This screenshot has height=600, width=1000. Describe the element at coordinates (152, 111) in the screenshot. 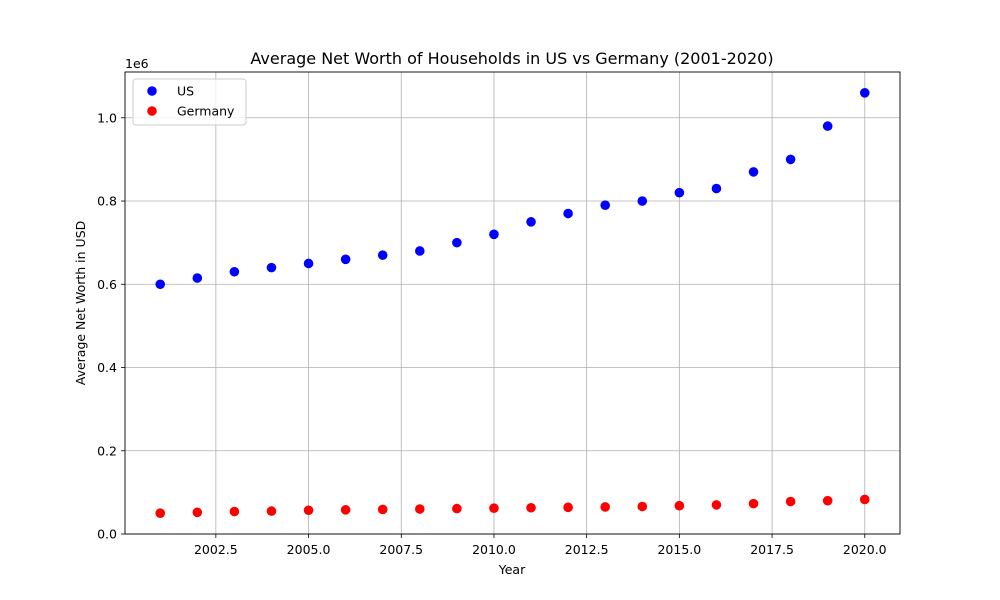

I see `legend-marker-germany` at that location.